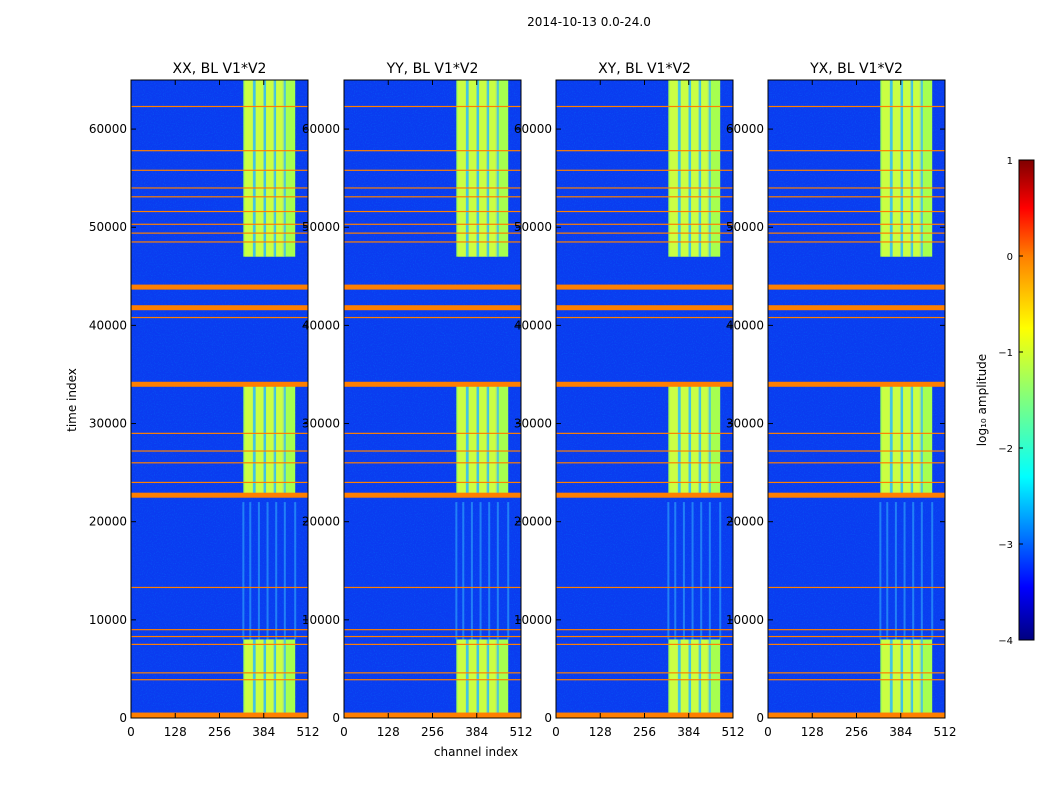  I want to click on x-tick-label: 0, so click(131, 732).